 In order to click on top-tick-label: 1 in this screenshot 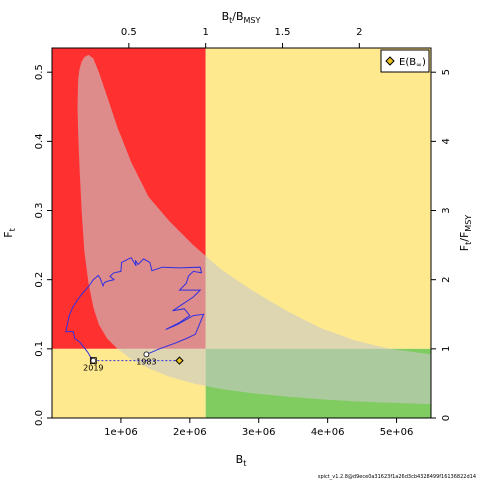, I will do `click(205, 32)`.